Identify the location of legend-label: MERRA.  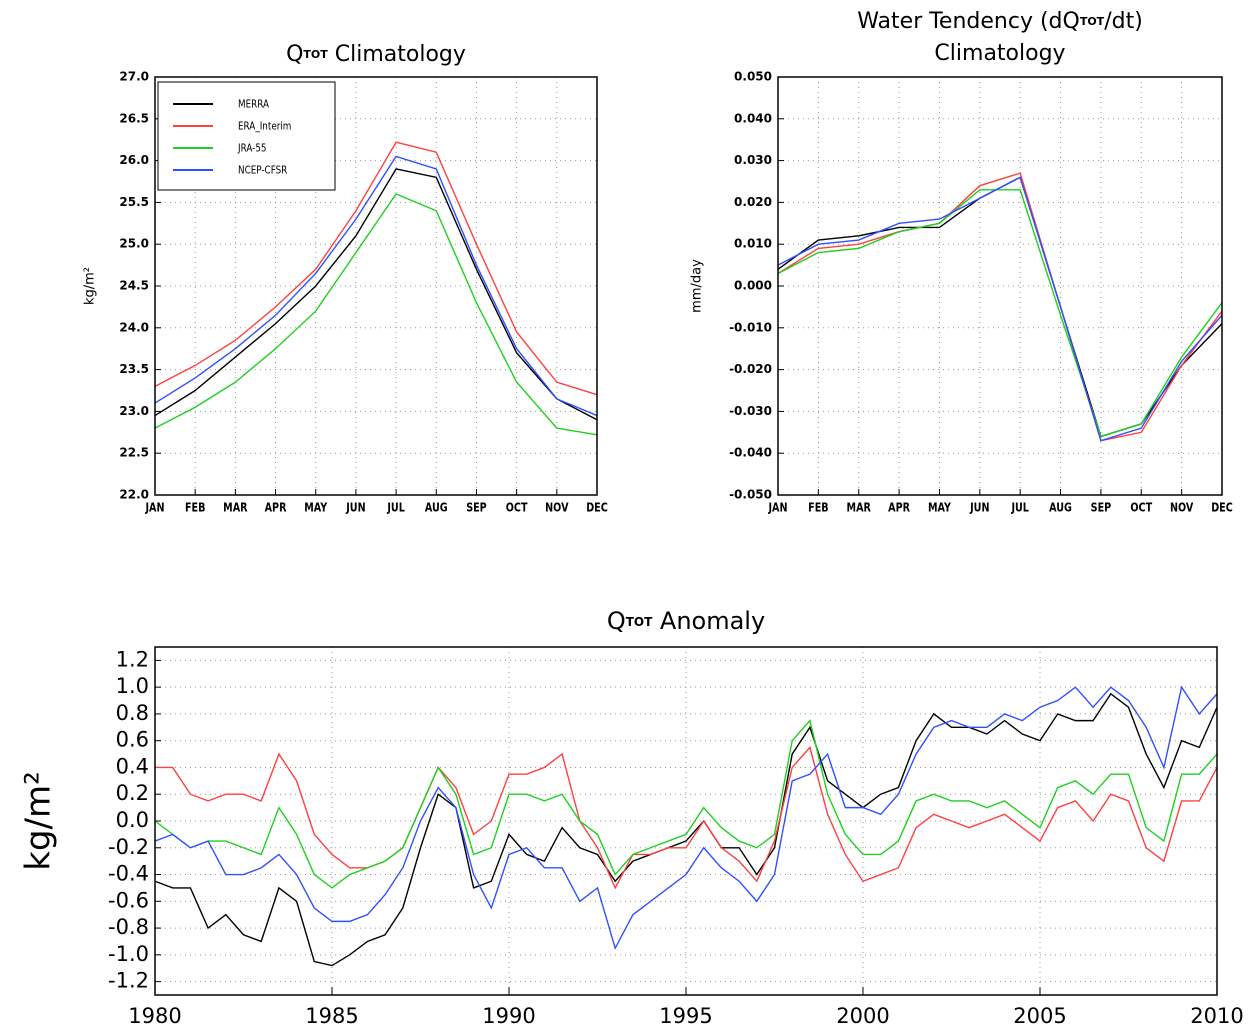
(253, 104).